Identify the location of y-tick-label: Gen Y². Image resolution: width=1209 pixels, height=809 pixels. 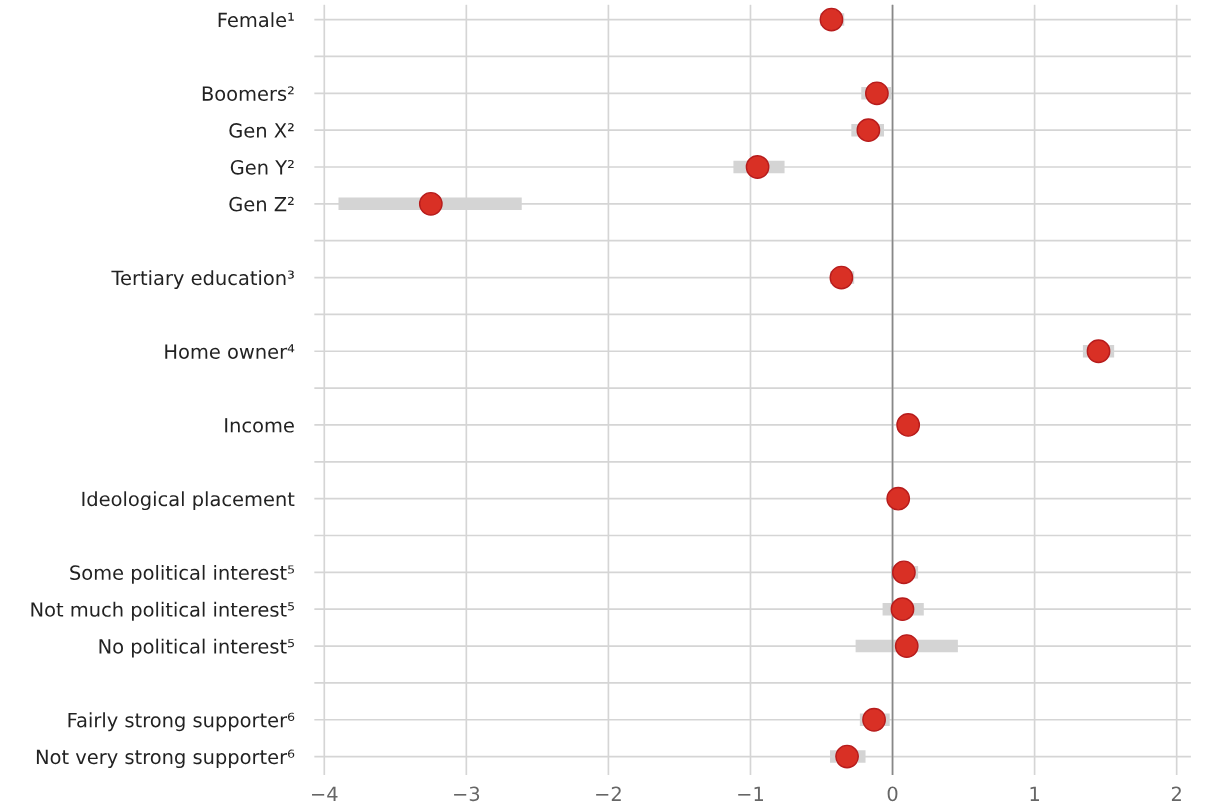
(262, 167).